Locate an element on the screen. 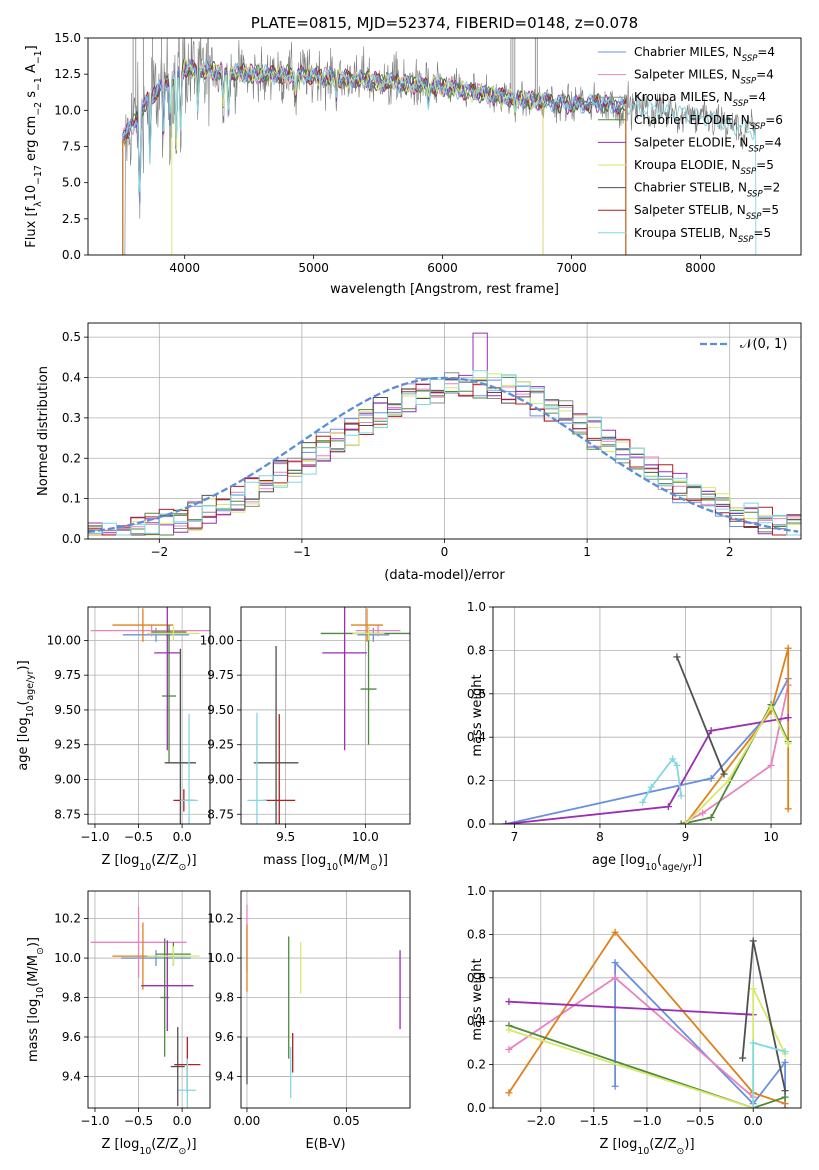 The image size is (819, 1170). x-tick-label: 8000 is located at coordinates (700, 268).